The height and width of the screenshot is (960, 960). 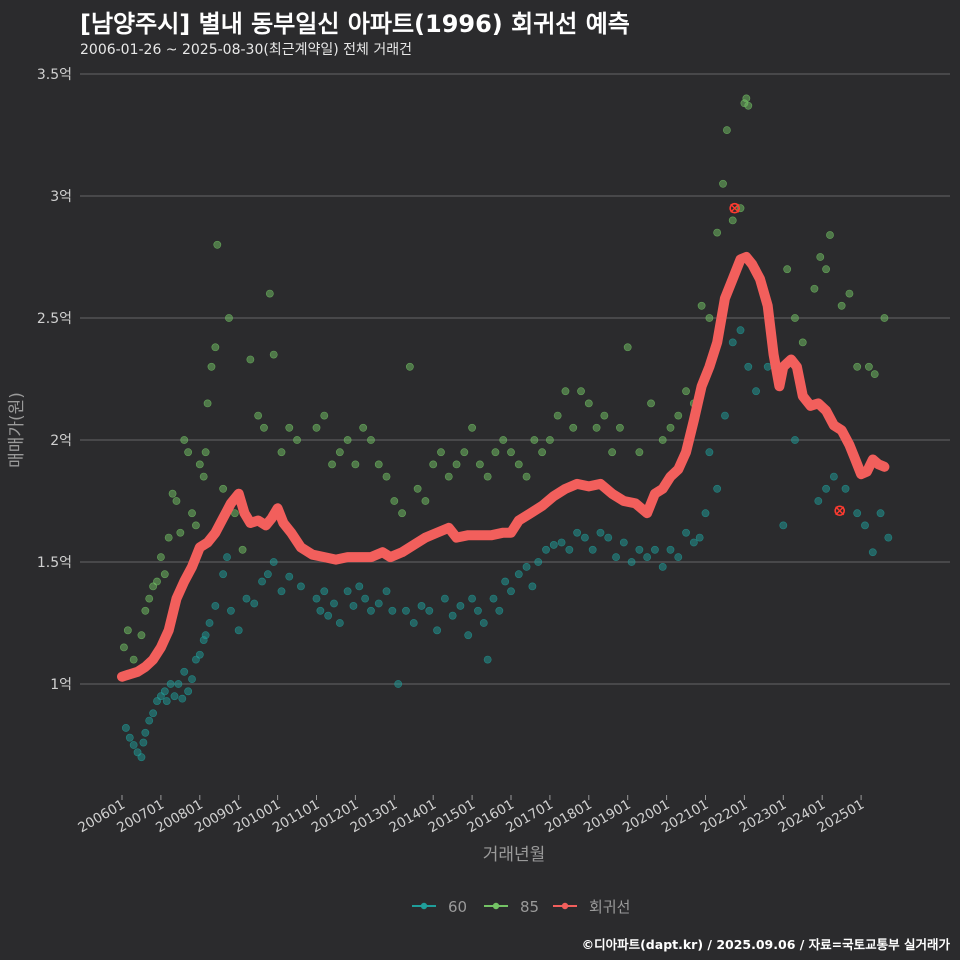 I want to click on legend-item-회귀선: 회귀선, so click(x=591, y=907).